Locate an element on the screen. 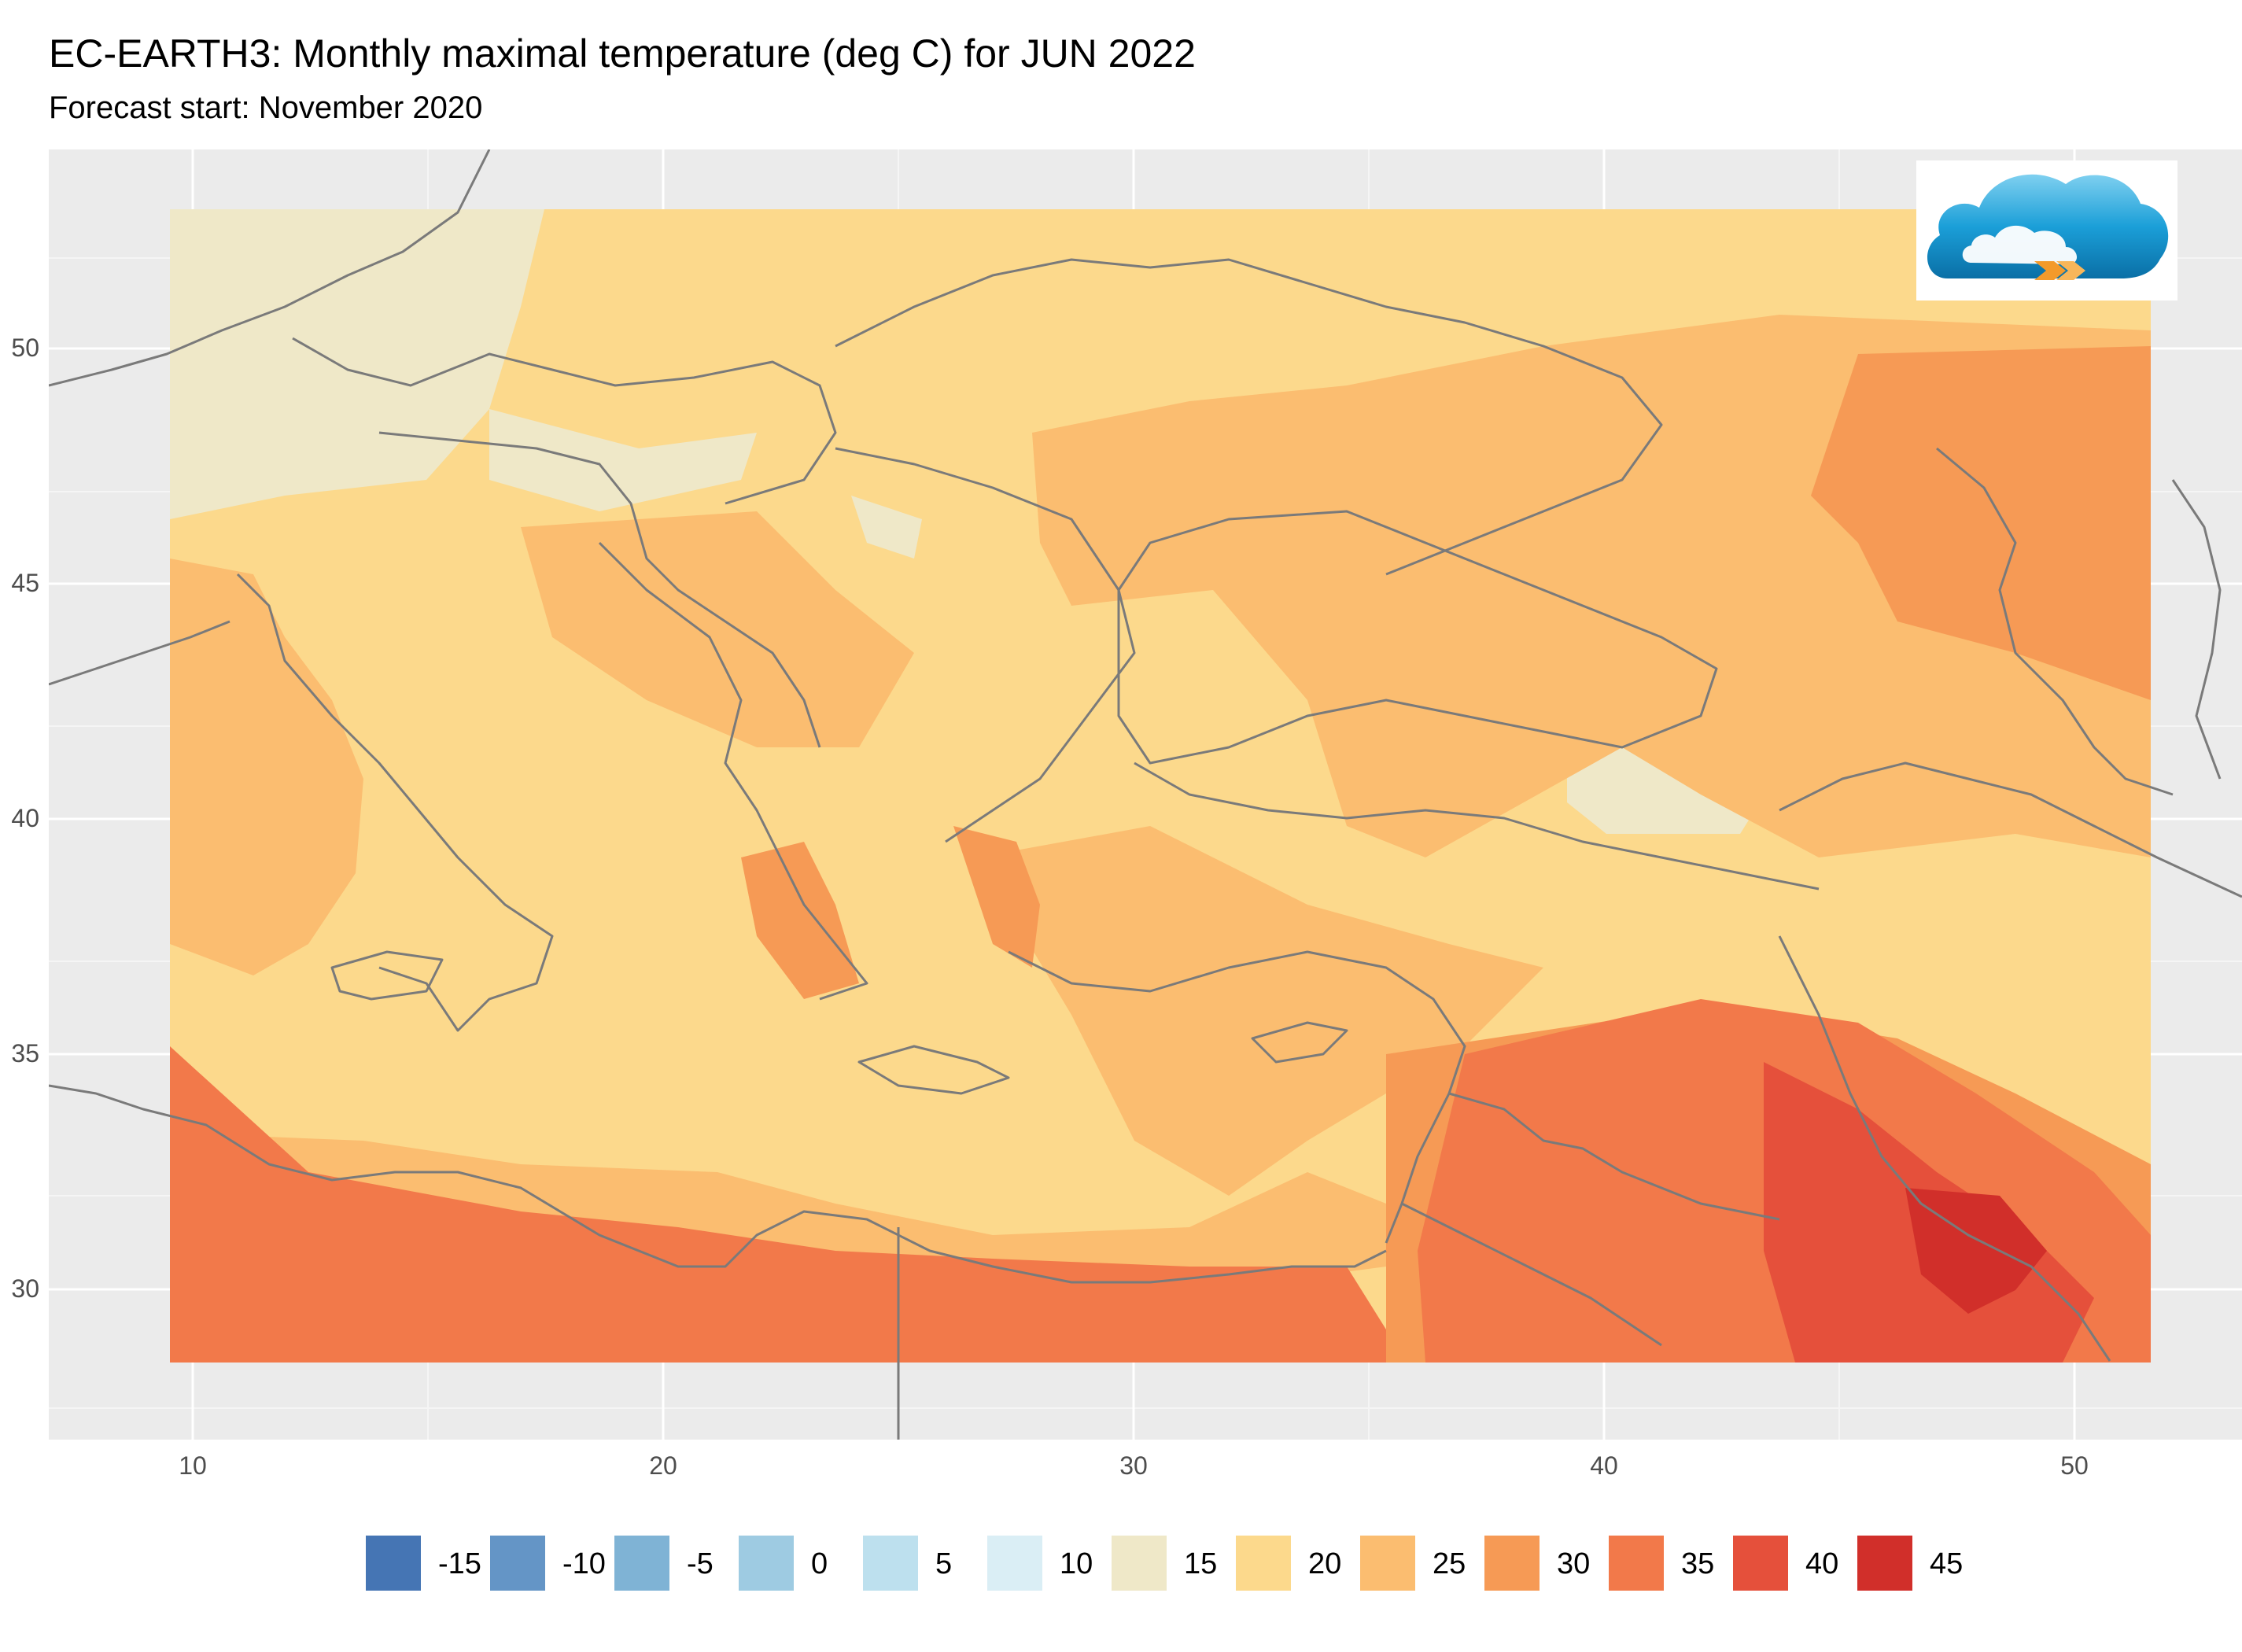  island-sicily is located at coordinates (387, 975).